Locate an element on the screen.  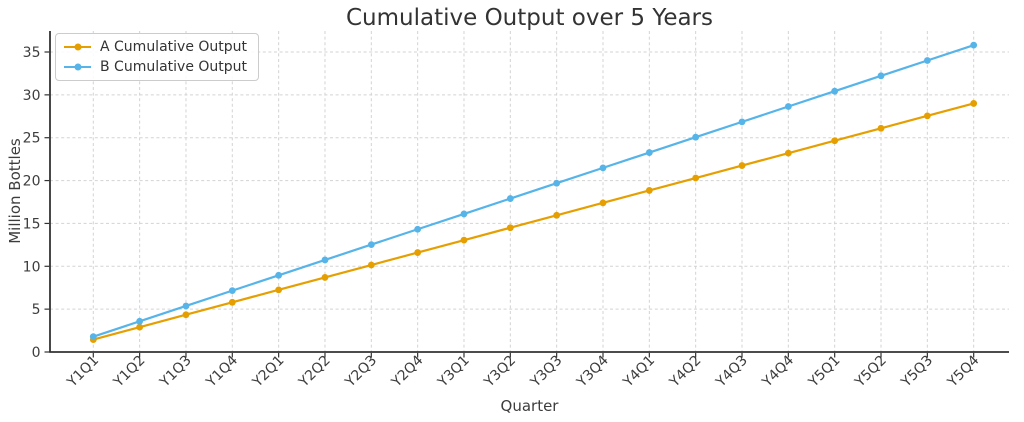
data-point-0-Y3Q4 is located at coordinates (603, 203).